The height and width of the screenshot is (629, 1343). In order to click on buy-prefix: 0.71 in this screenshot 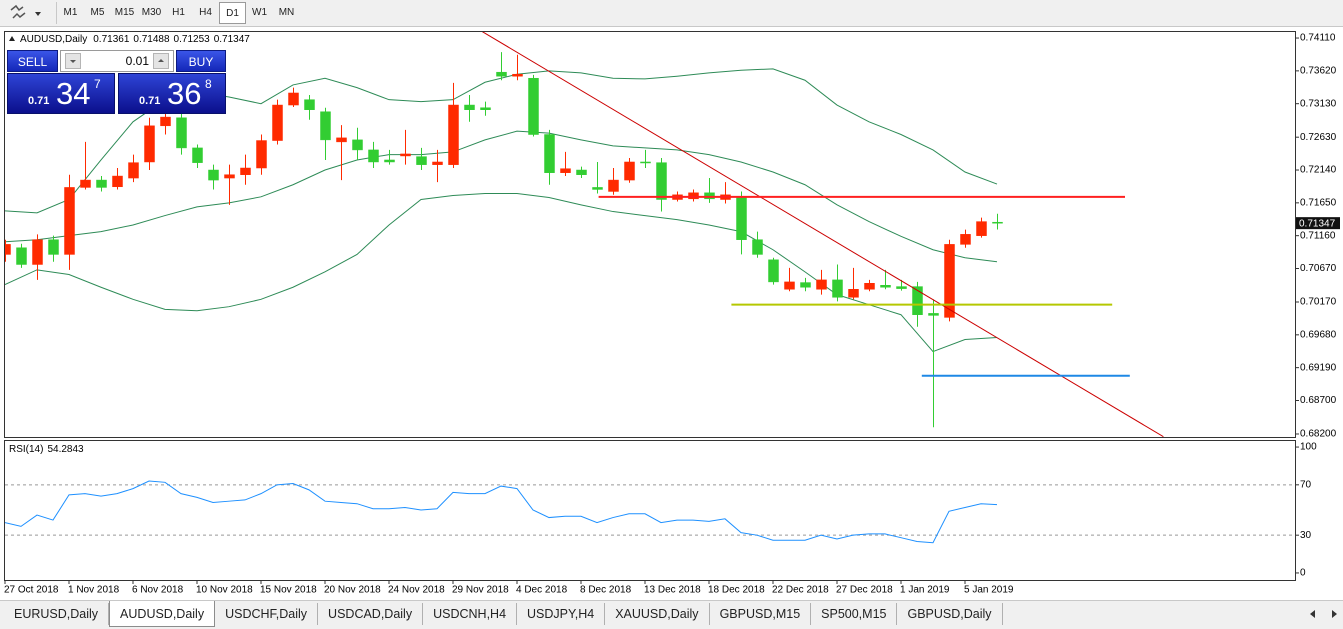, I will do `click(150, 101)`.